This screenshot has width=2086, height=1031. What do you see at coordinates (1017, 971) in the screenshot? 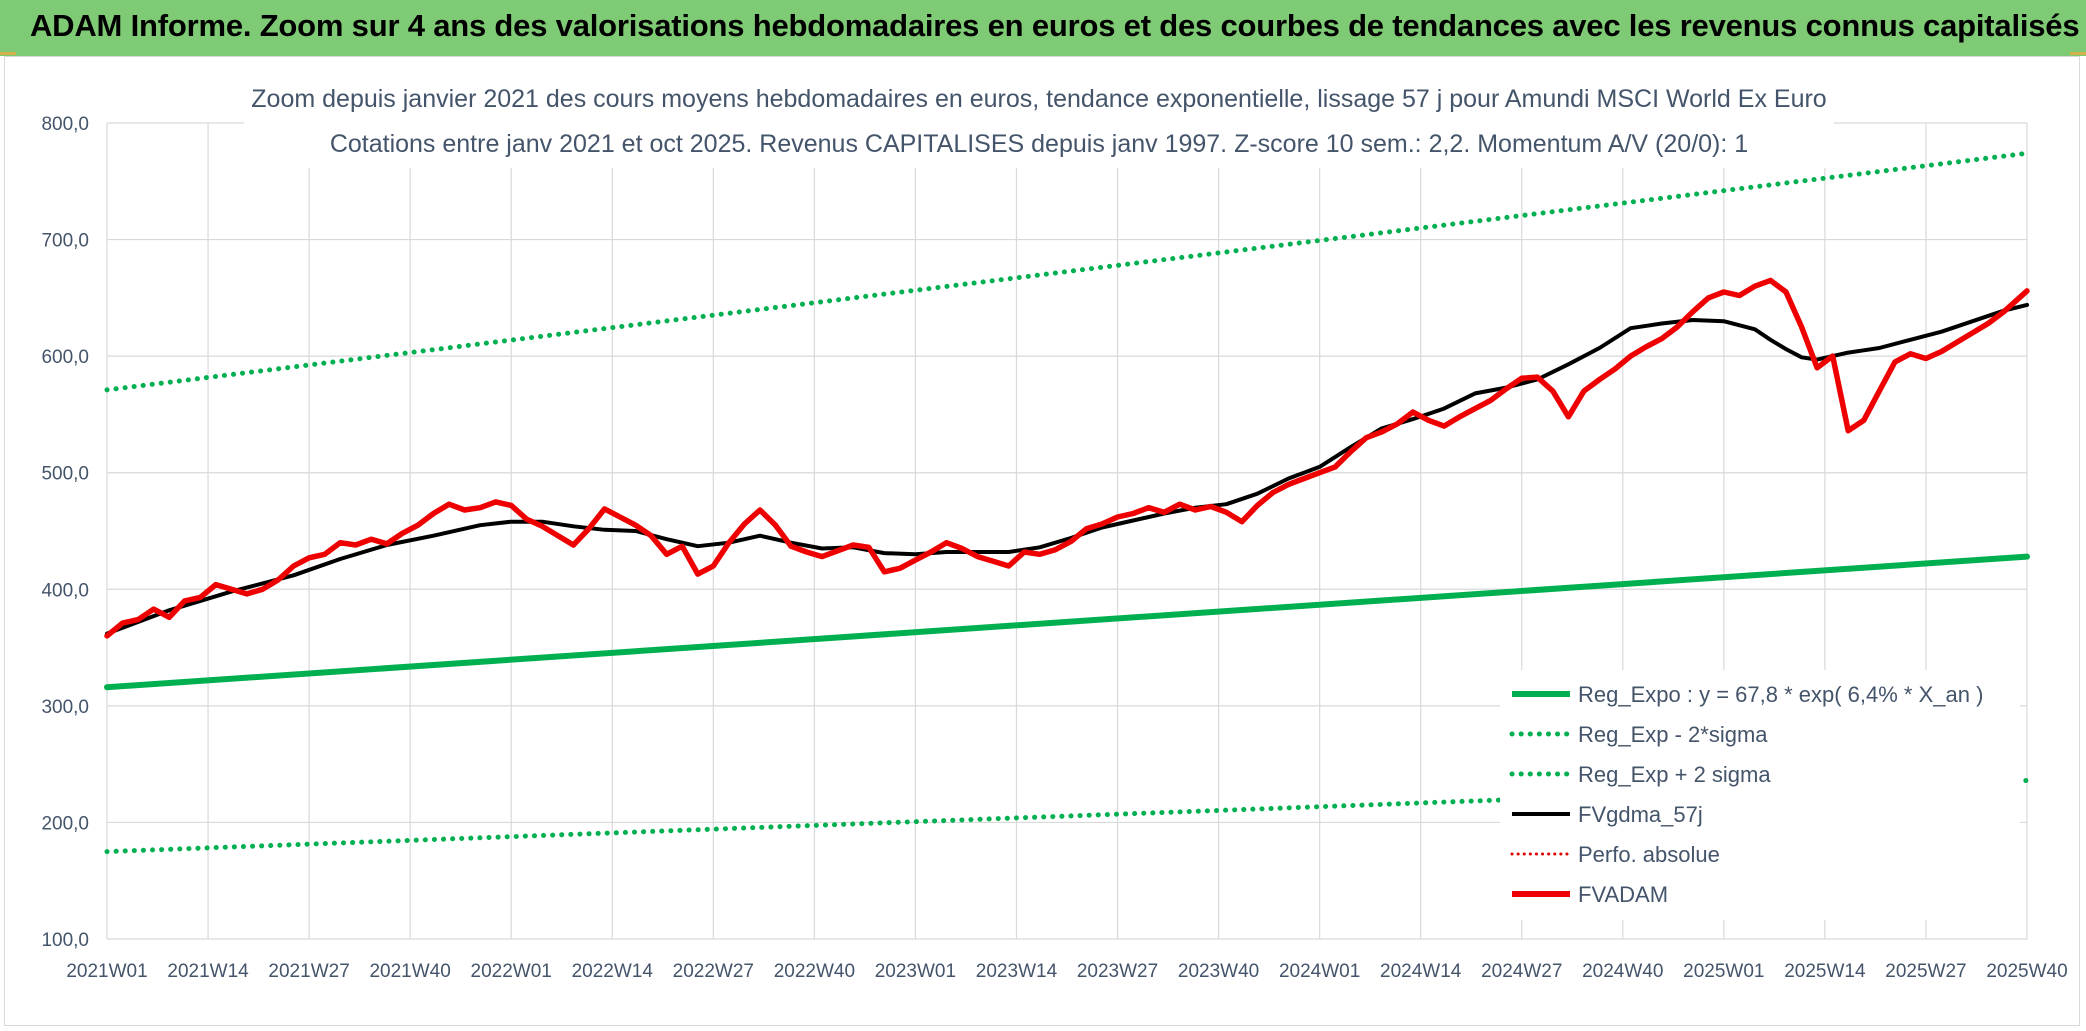
I see `x-tick-label: 2023W14` at bounding box center [1017, 971].